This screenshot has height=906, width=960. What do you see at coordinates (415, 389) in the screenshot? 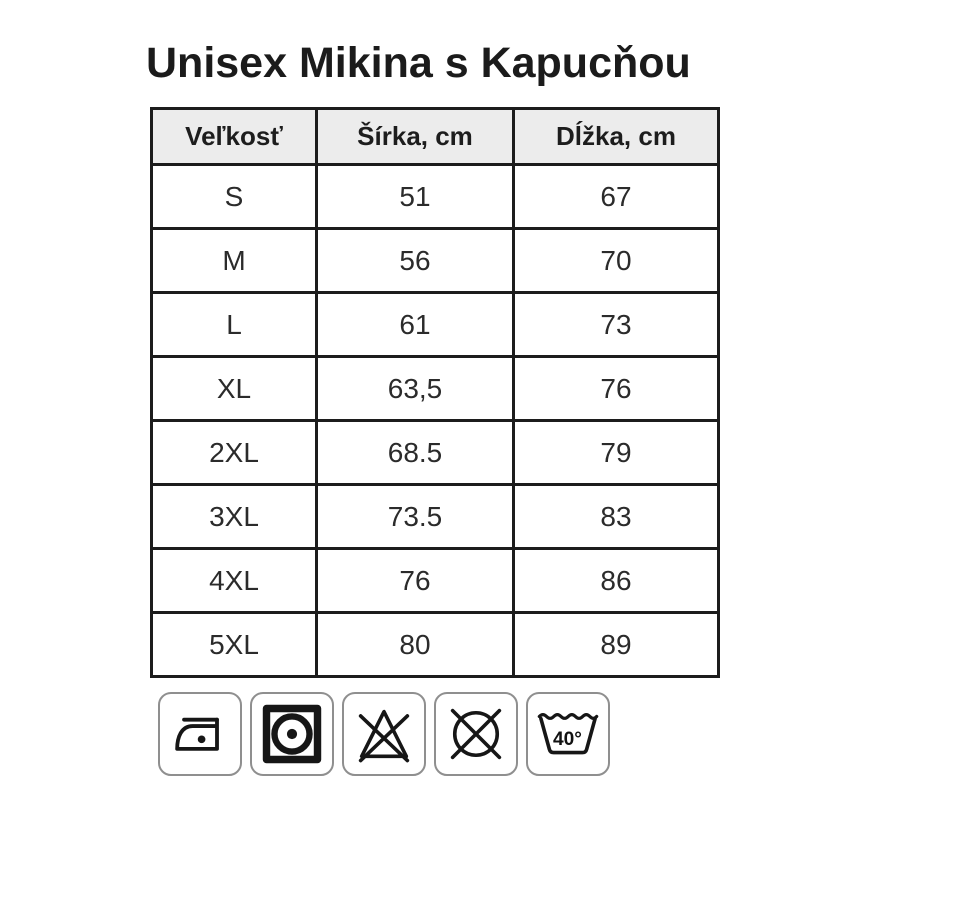
I see `cell-width: 63,5` at bounding box center [415, 389].